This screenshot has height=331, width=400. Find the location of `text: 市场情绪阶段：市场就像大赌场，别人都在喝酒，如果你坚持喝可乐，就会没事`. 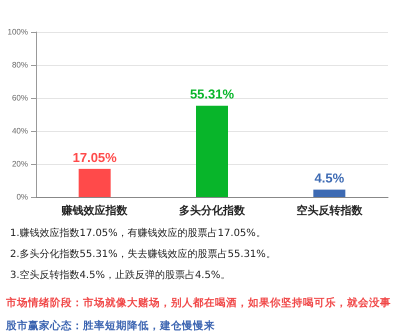

text: 市场情绪阶段：市场就像大赌场，别人都在喝酒，如果你坚持喝可乐，就会没事 is located at coordinates (199, 303).